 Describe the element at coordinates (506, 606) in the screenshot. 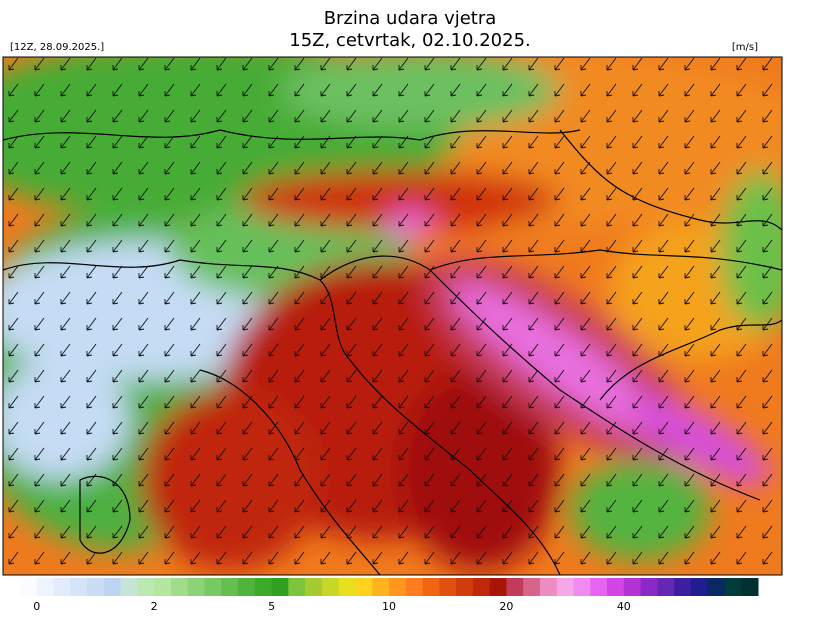

I see `colorbar-tick-label: 20` at that location.